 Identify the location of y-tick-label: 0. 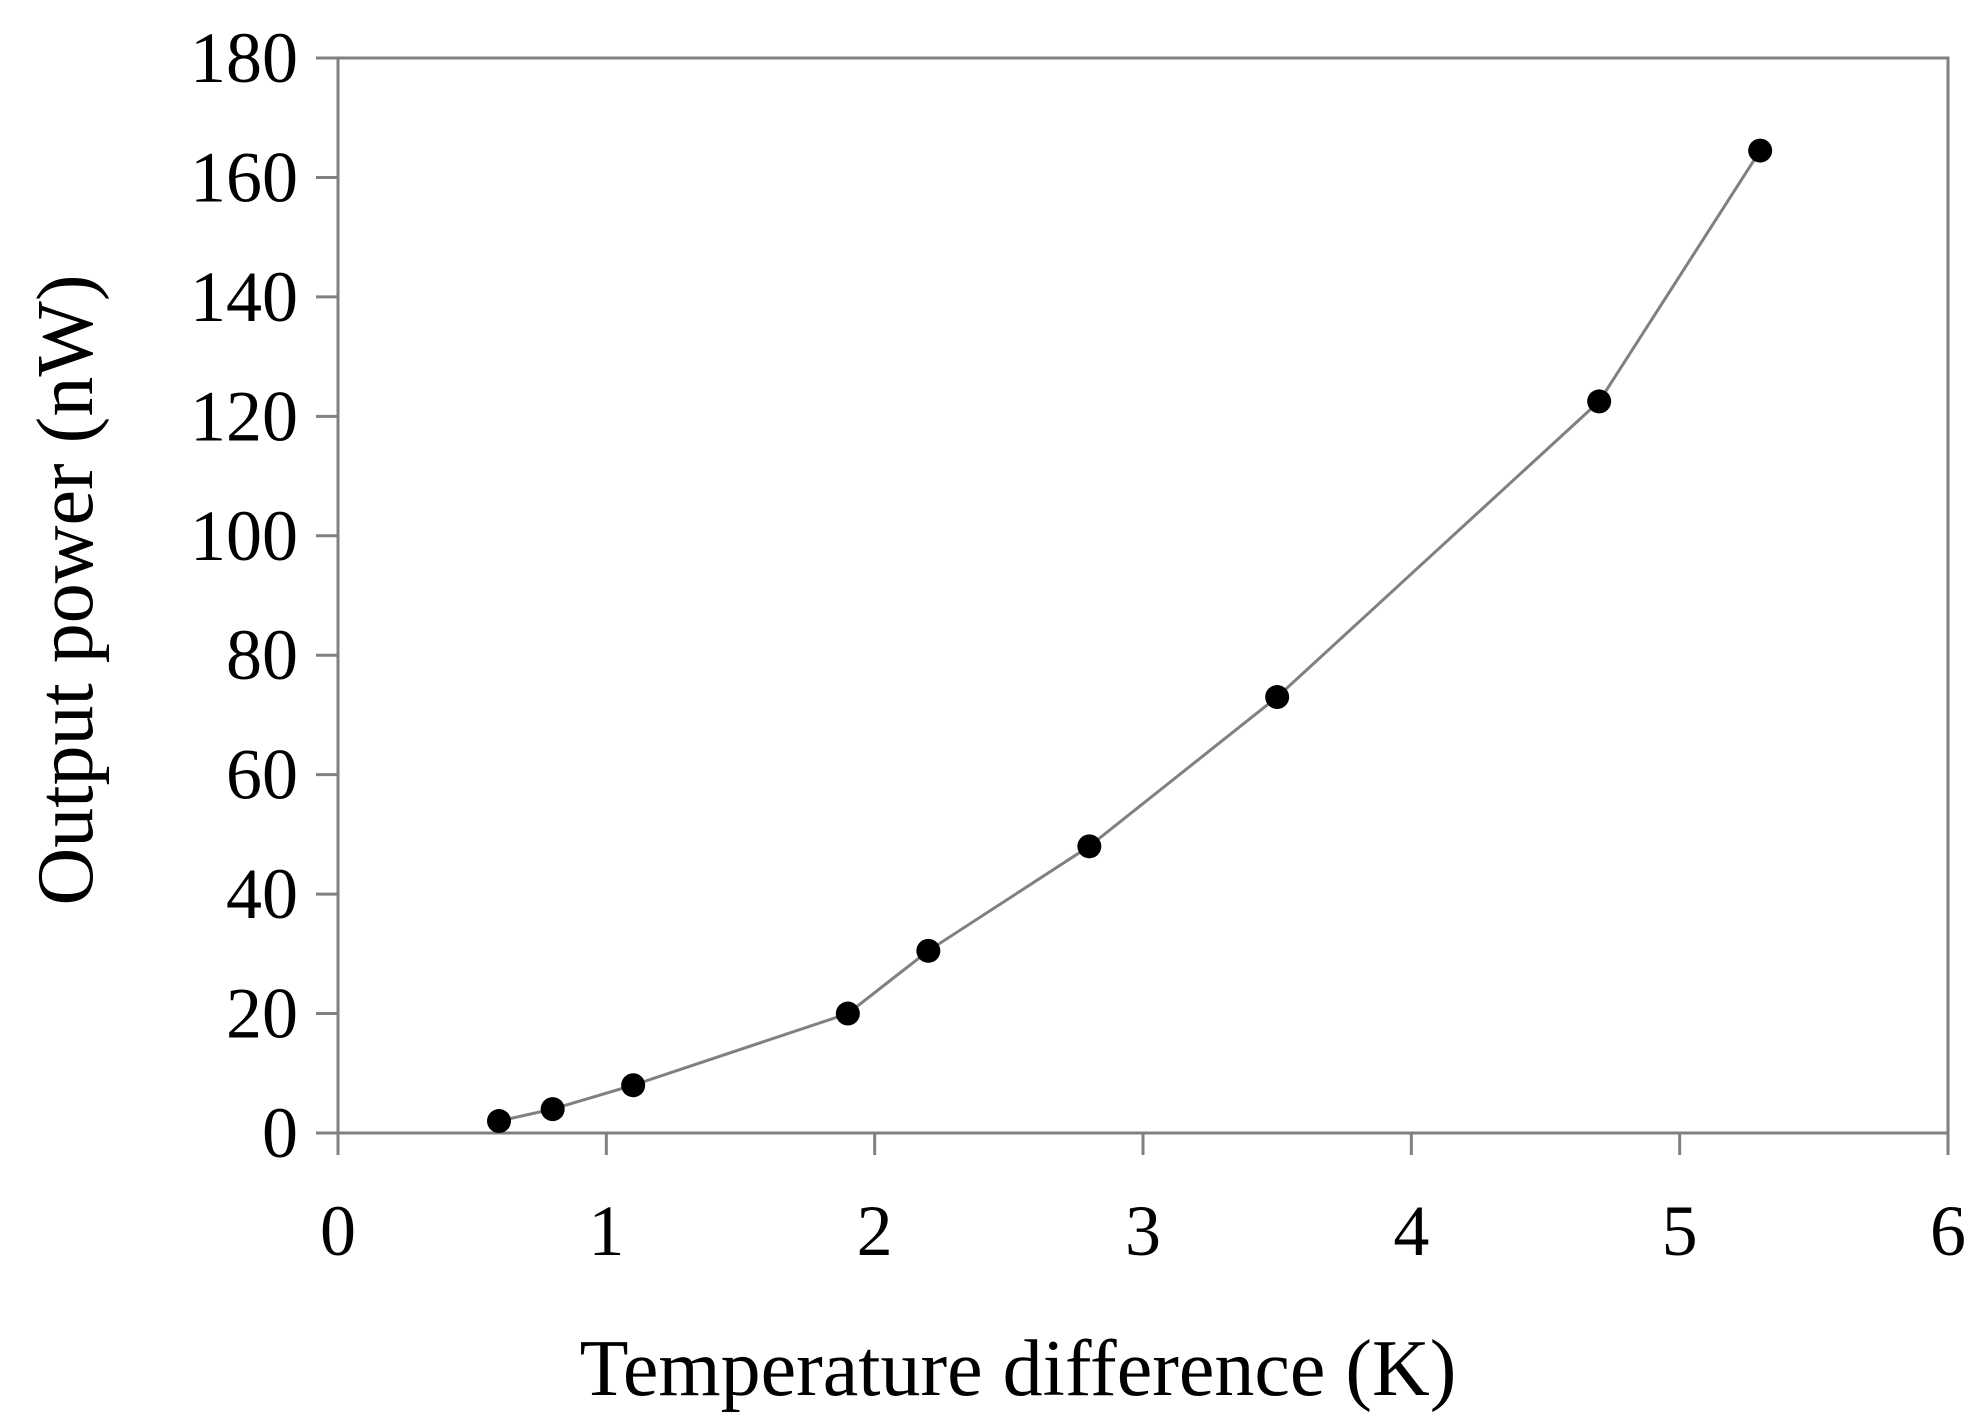
(280, 1133).